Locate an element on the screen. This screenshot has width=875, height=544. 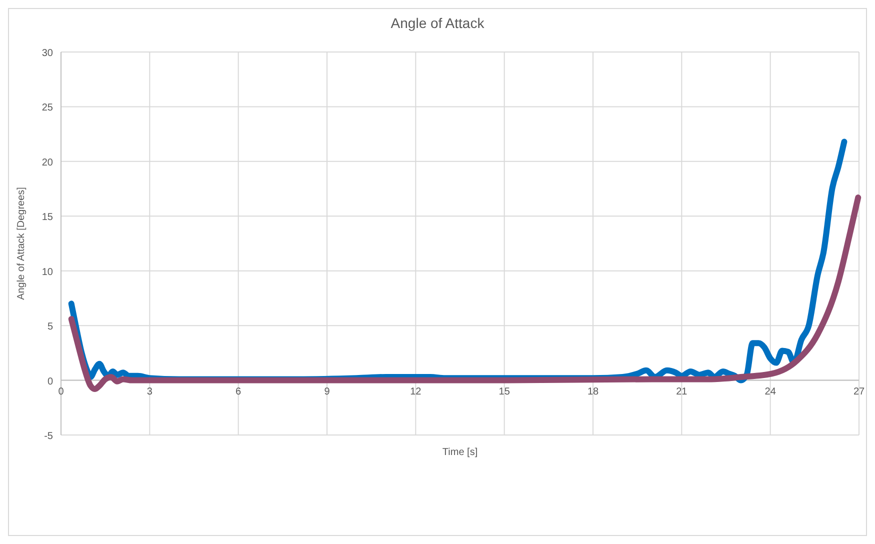
chart-title: Angle of Attack is located at coordinates (438, 23).